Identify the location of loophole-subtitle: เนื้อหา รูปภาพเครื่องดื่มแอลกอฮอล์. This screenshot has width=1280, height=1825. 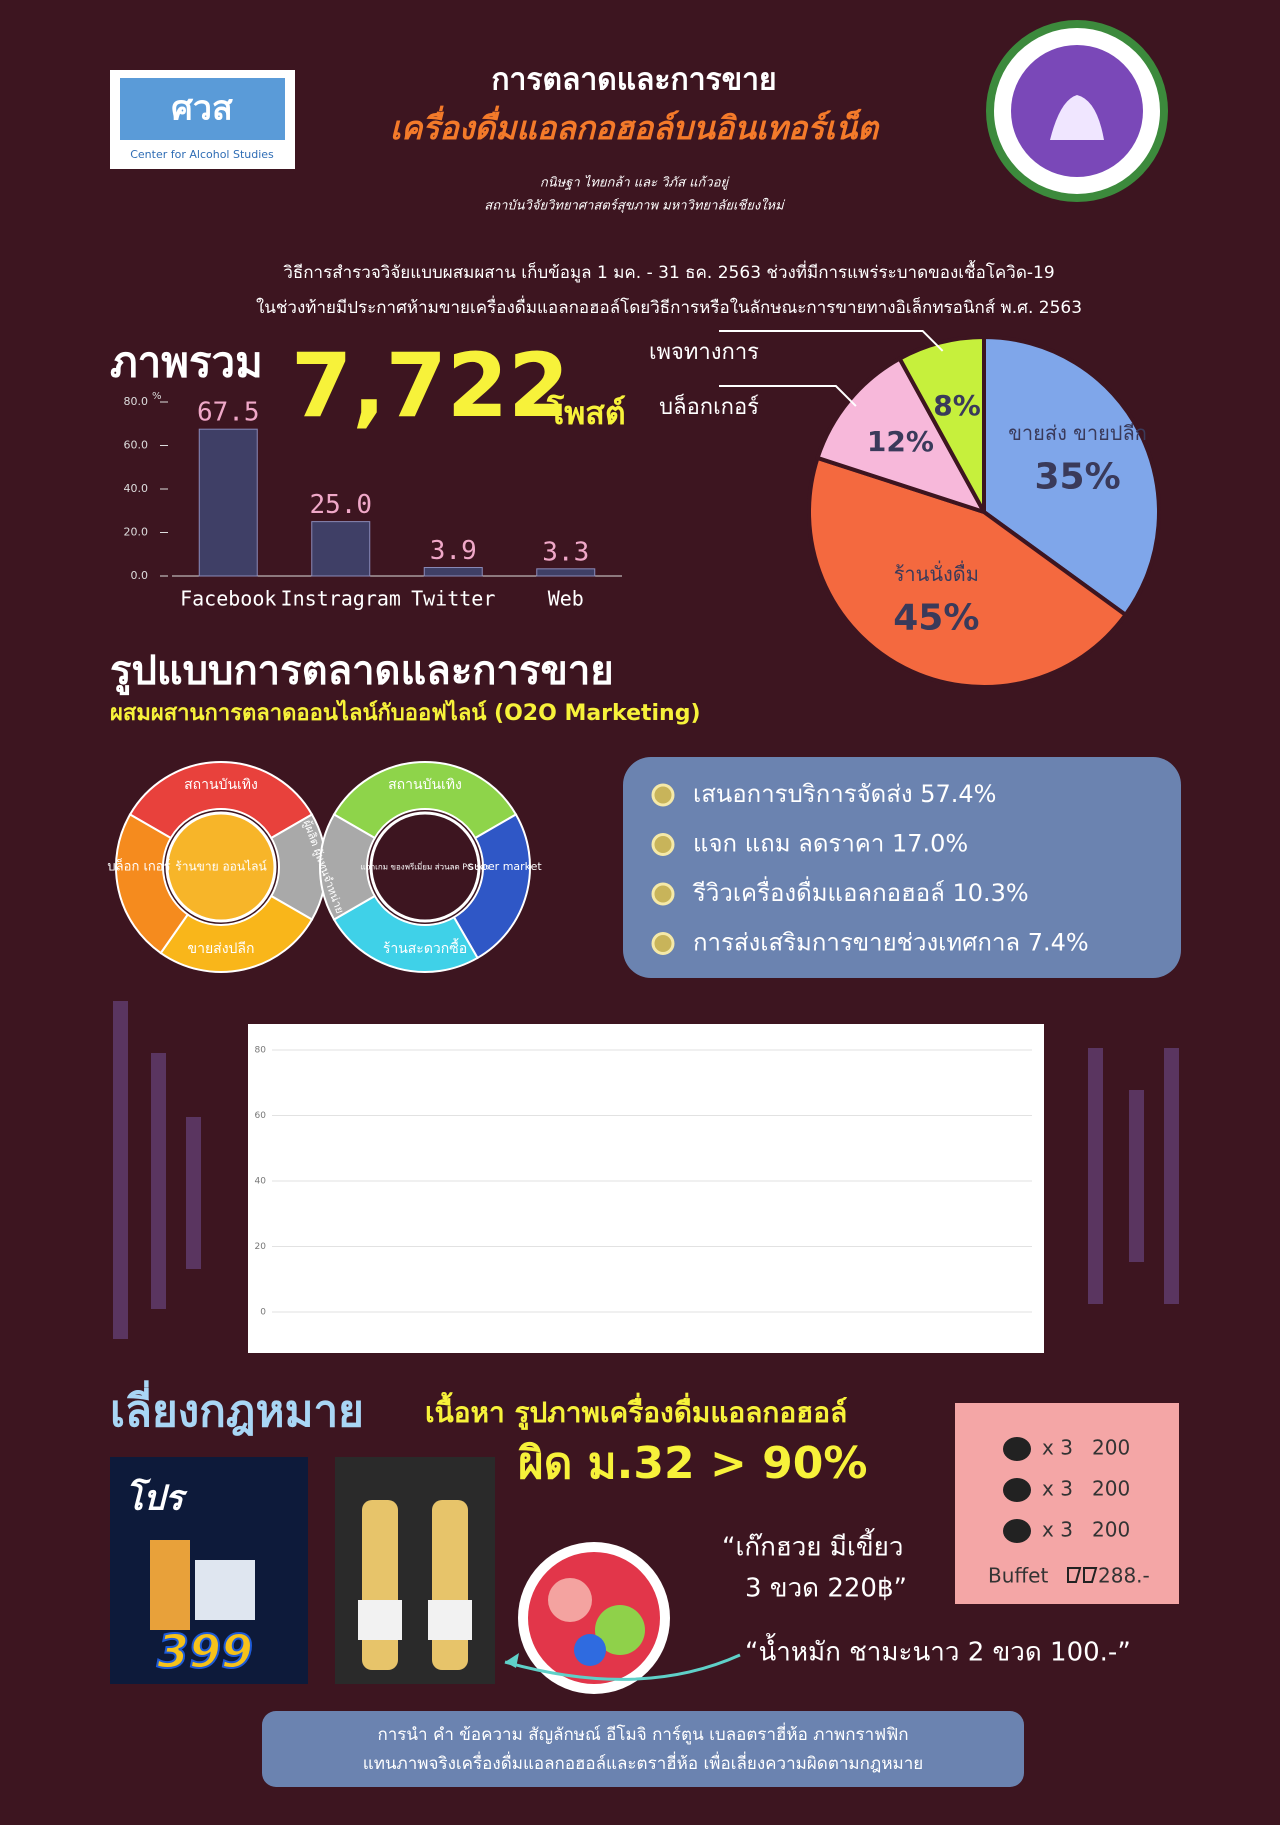
(636, 1410).